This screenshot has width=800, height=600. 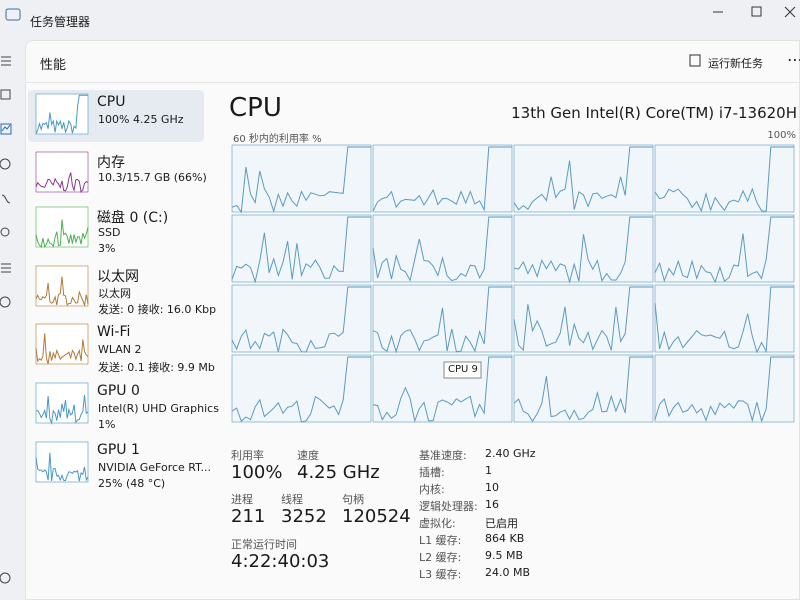 I want to click on sidebar-item-detail: 25% (48 °C), so click(x=132, y=483).